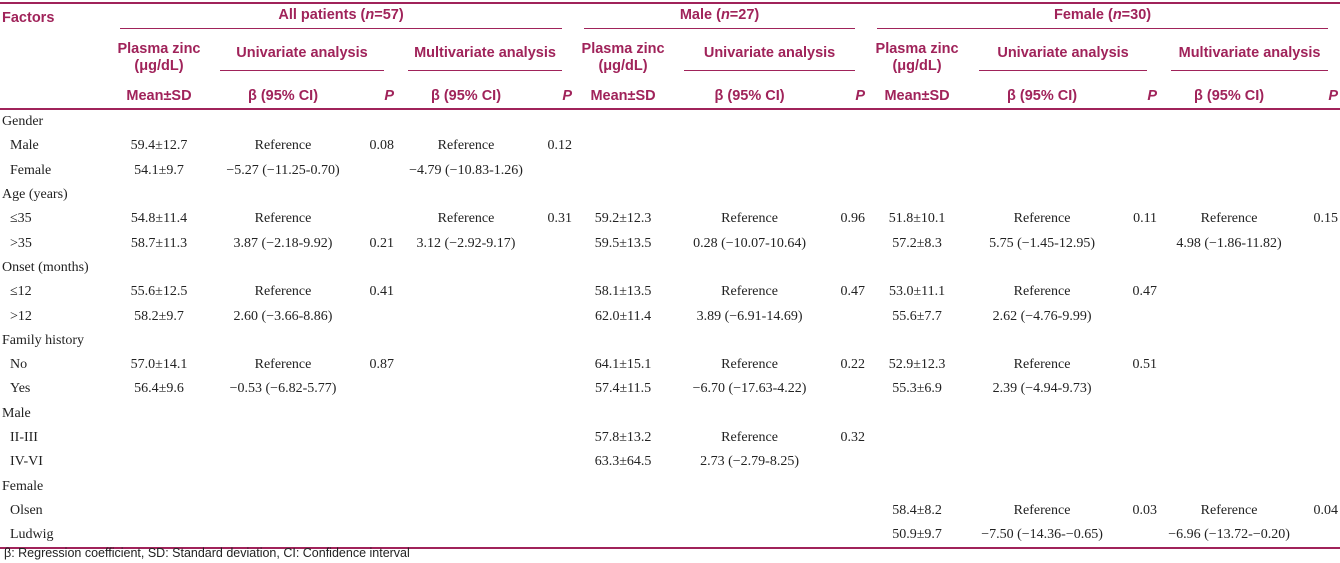 The height and width of the screenshot is (563, 1340). I want to click on cell-f-multi: 4.98 (−1.86-11.82), so click(1229, 243).